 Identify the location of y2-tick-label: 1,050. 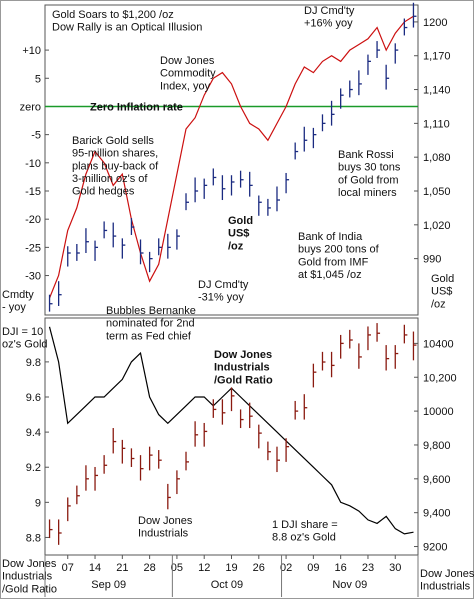
(437, 192).